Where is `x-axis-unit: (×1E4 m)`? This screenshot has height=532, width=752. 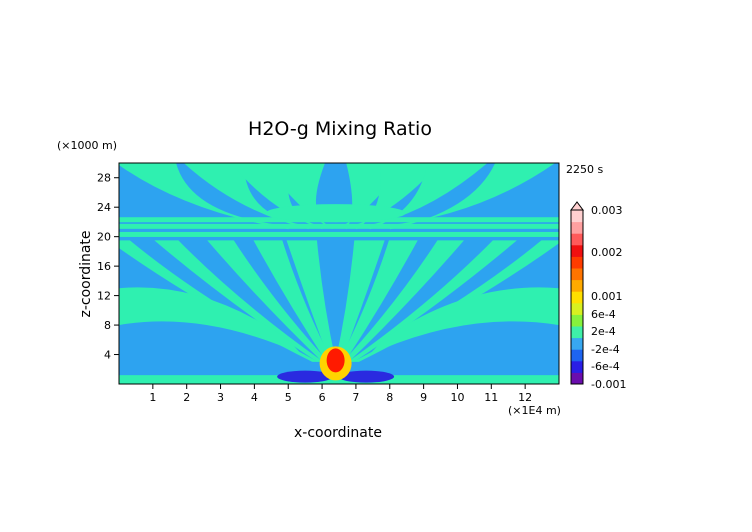
x-axis-unit: (×1E4 m) is located at coordinates (534, 410).